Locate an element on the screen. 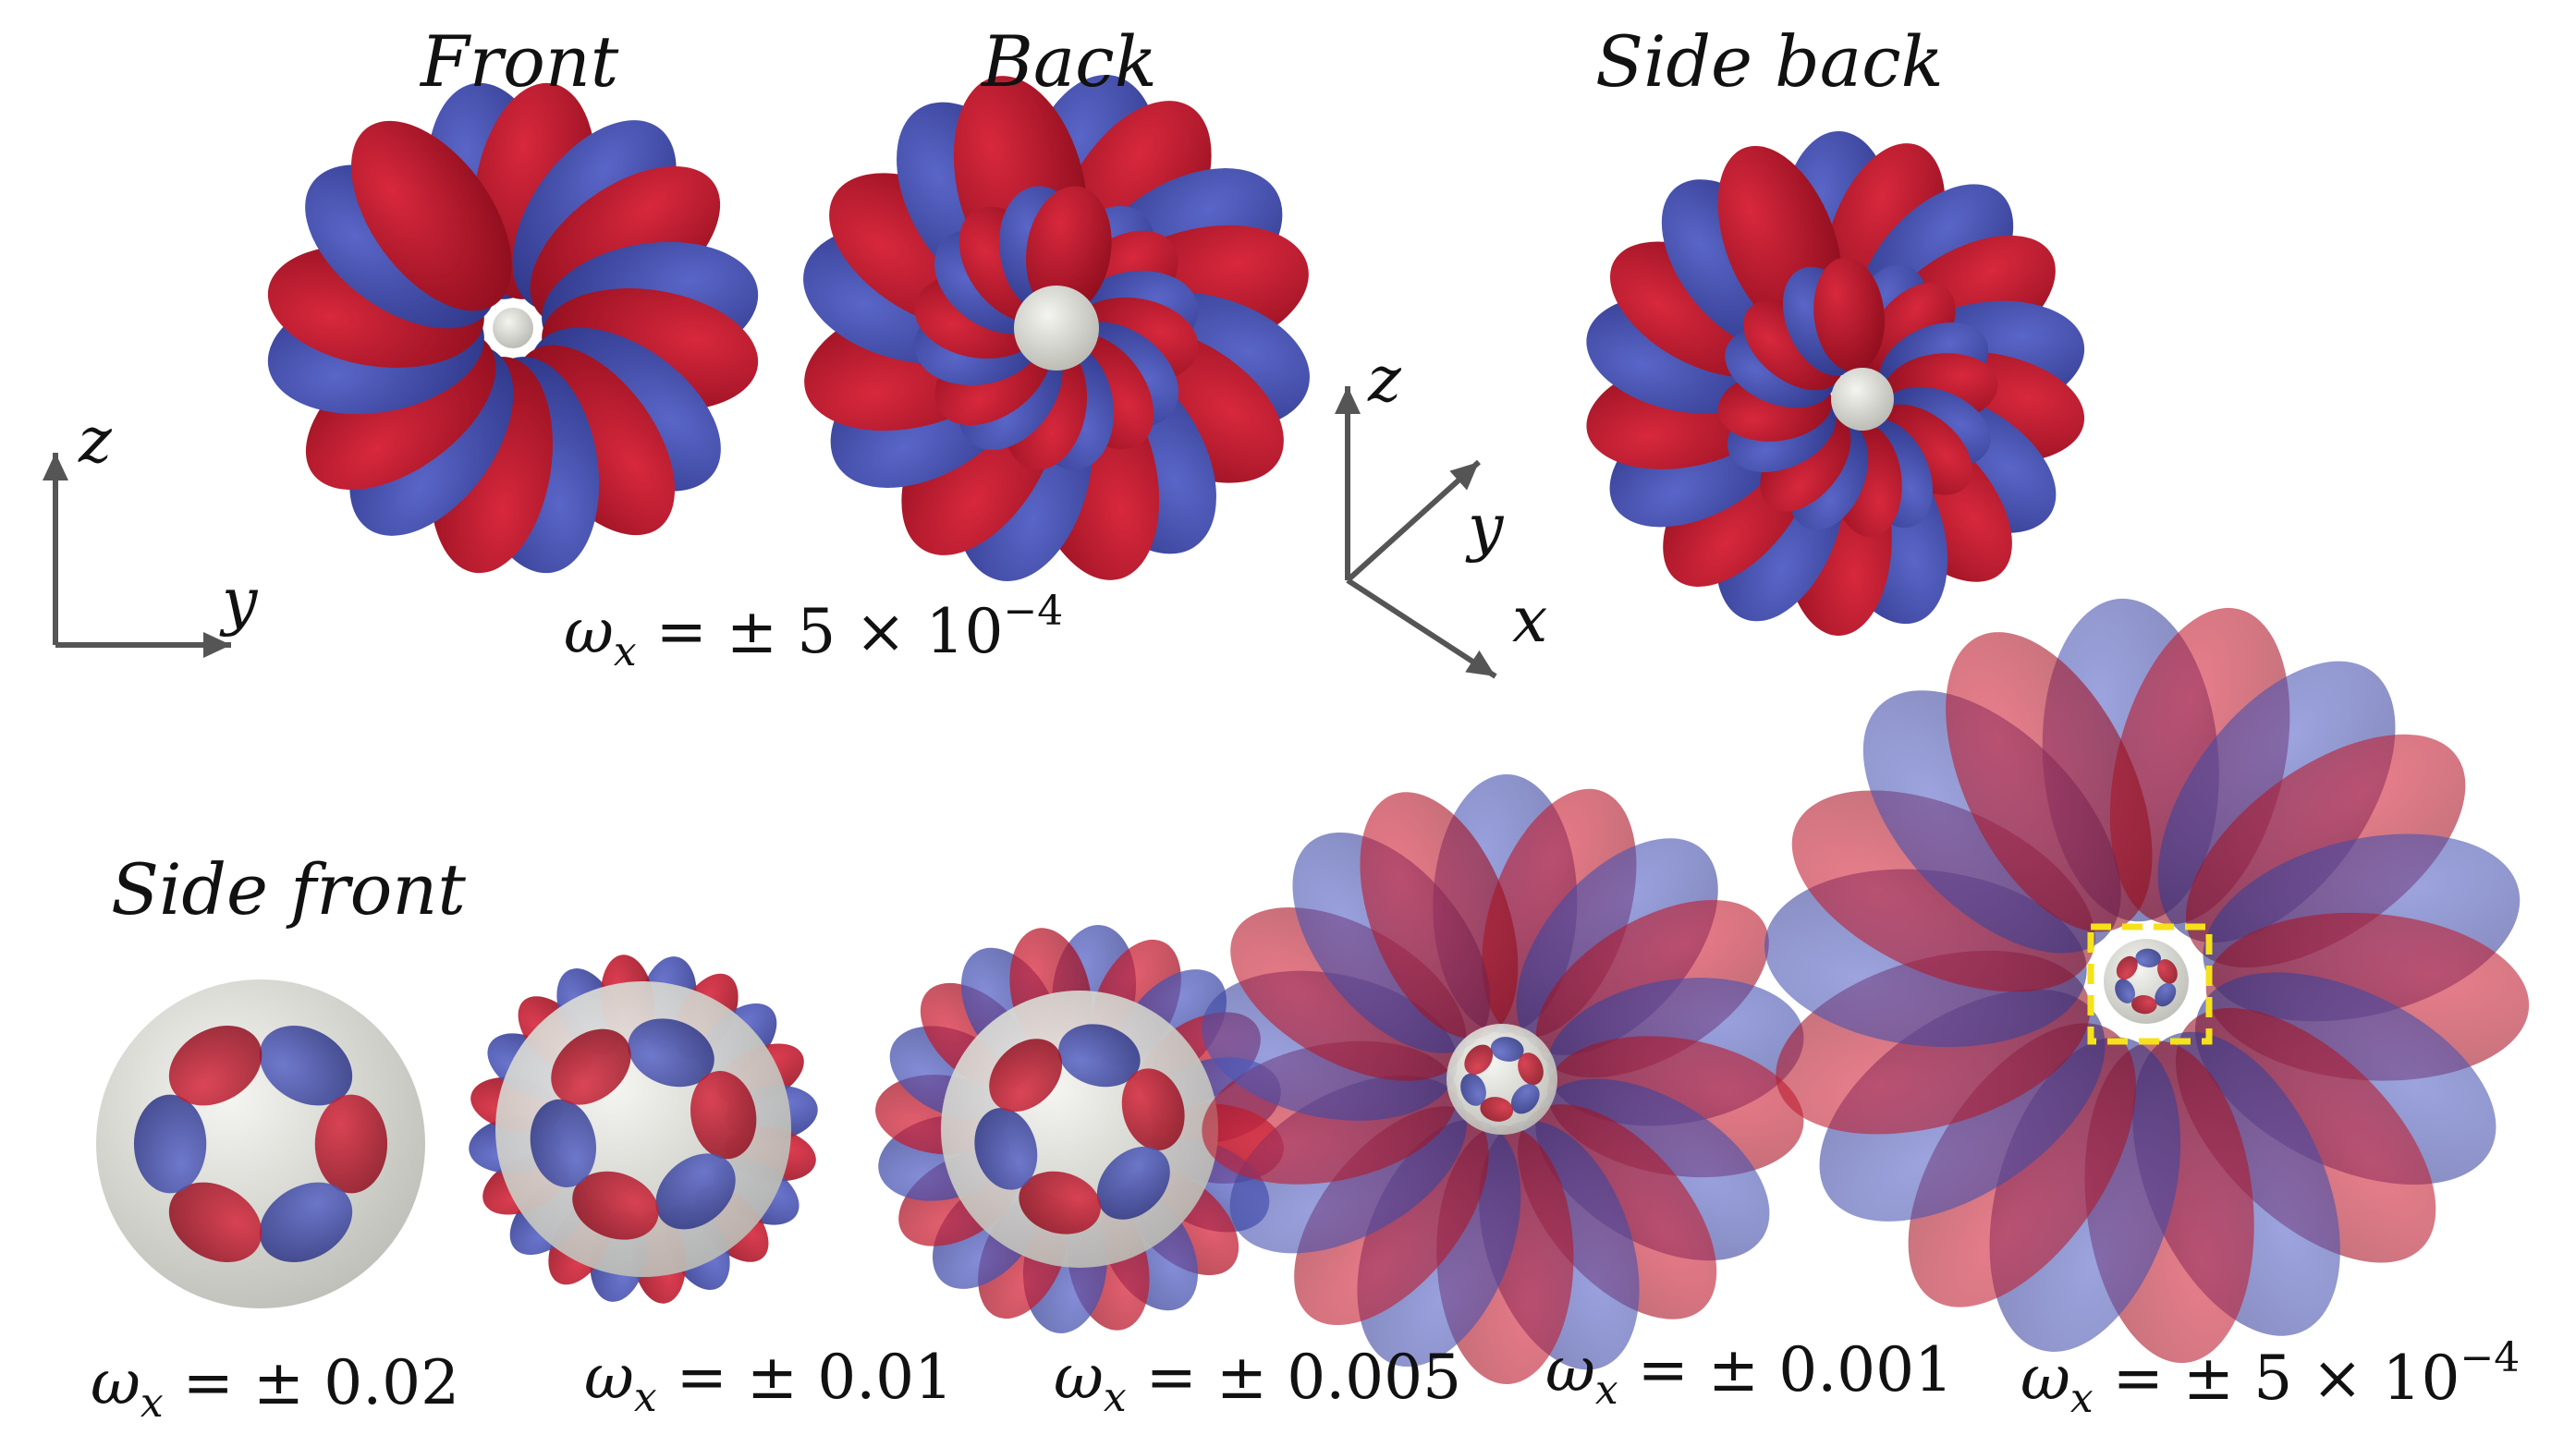 Image resolution: width=2576 pixels, height=1447 pixels. caption-bottom-2: ωx = ± 0.01 is located at coordinates (768, 1382).